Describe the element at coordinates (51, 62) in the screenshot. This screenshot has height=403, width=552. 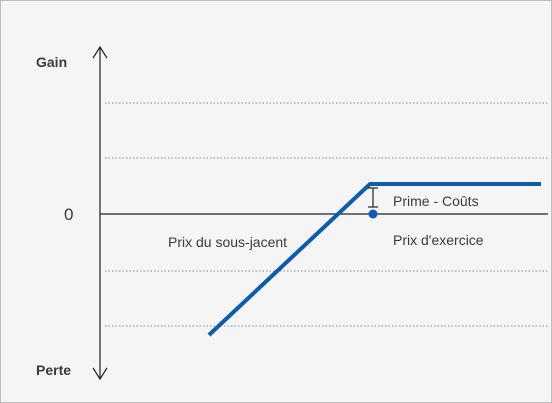
I see `gain-label: Gain` at that location.